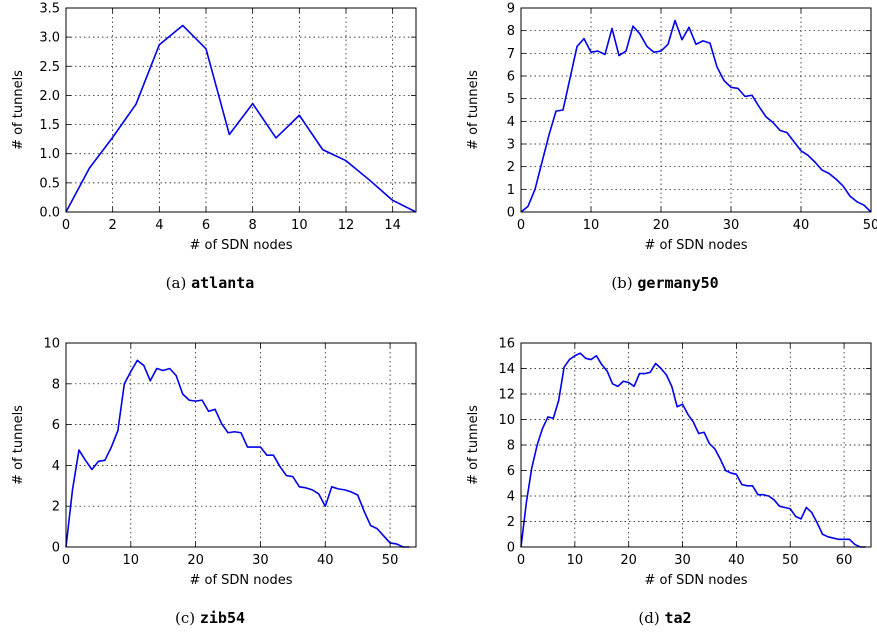 Image resolution: width=877 pixels, height=637 pixels. Describe the element at coordinates (511, 9) in the screenshot. I see `y-tick-label: 9` at that location.